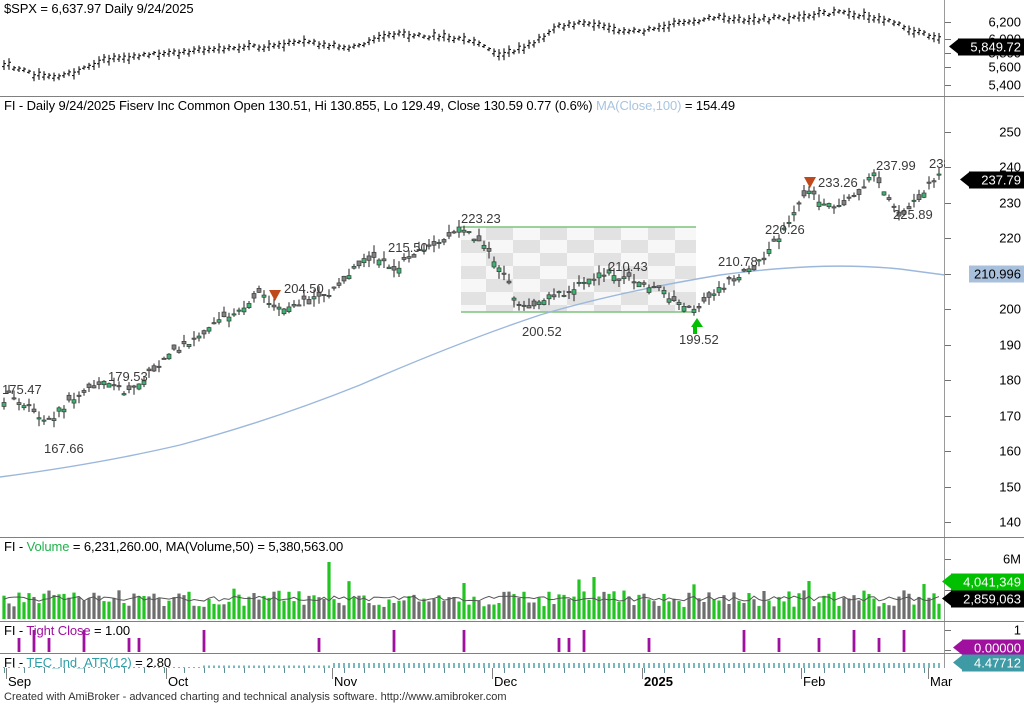 This screenshot has width=1024, height=707. What do you see at coordinates (408, 247) in the screenshot?
I see `price-annotation-4: 215.50` at bounding box center [408, 247].